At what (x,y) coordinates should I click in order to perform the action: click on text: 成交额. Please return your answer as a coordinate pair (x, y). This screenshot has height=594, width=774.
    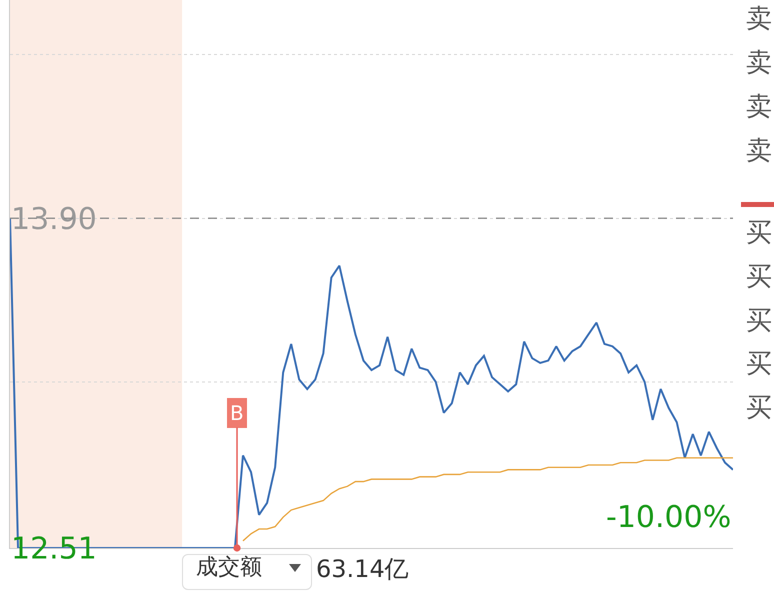
    Looking at the image, I should click on (229, 567).